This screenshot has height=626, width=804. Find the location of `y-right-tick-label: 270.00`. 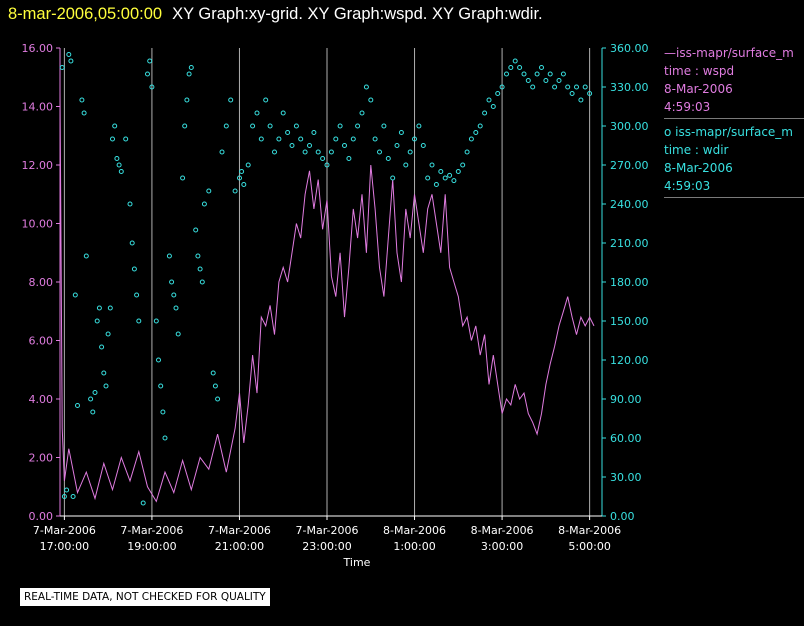

y-right-tick-label: 270.00 is located at coordinates (629, 165).